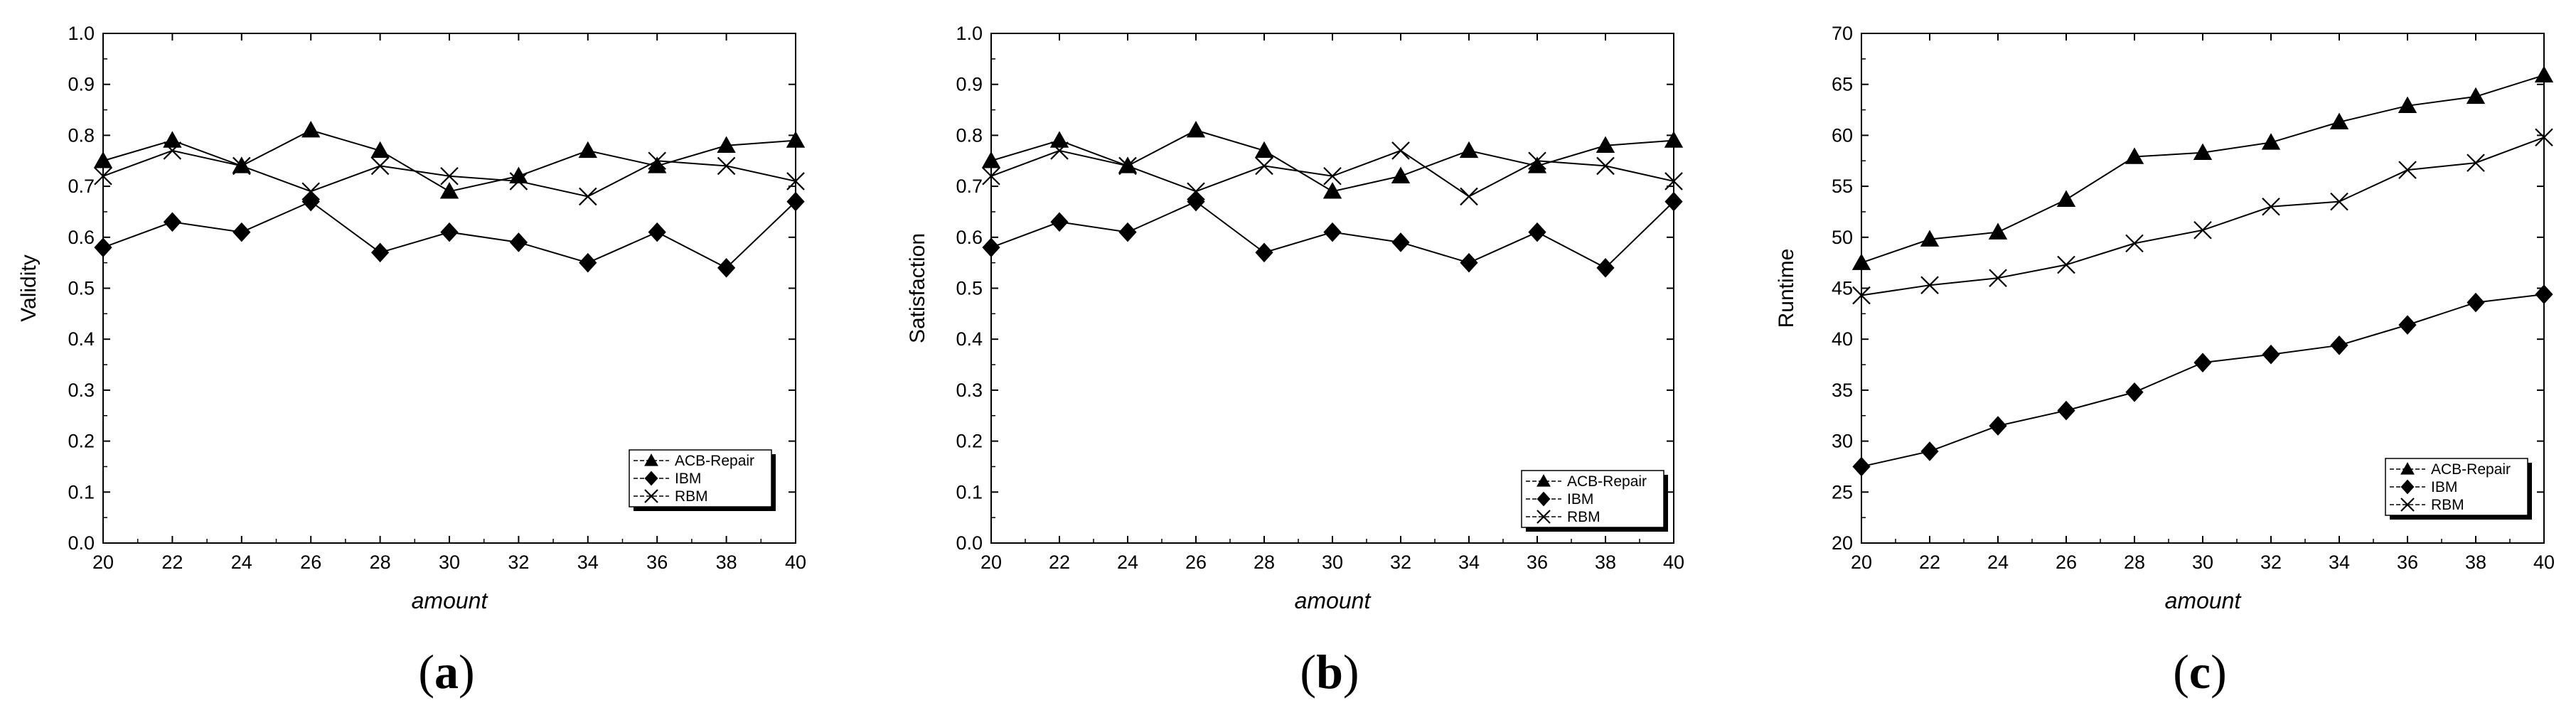 The width and height of the screenshot is (2576, 725). Describe the element at coordinates (970, 288) in the screenshot. I see `y-tick-label: 0.5` at that location.